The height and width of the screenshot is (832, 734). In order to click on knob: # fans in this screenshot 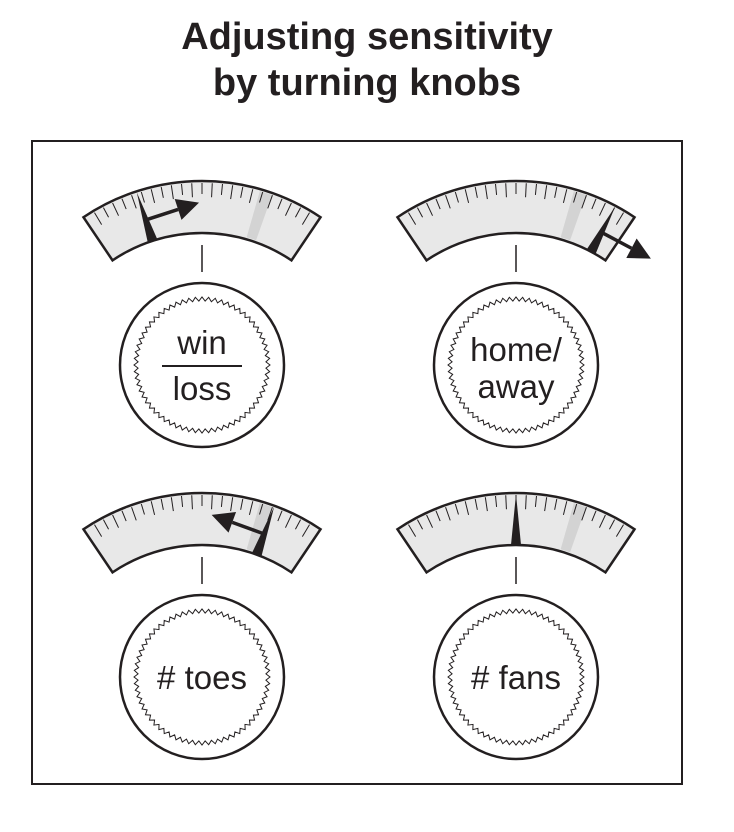, I will do `click(516, 677)`.